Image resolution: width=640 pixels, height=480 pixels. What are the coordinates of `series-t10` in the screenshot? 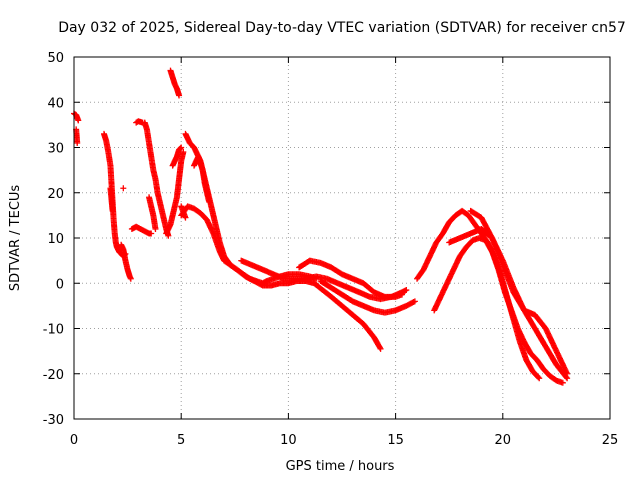 It's located at (324, 280).